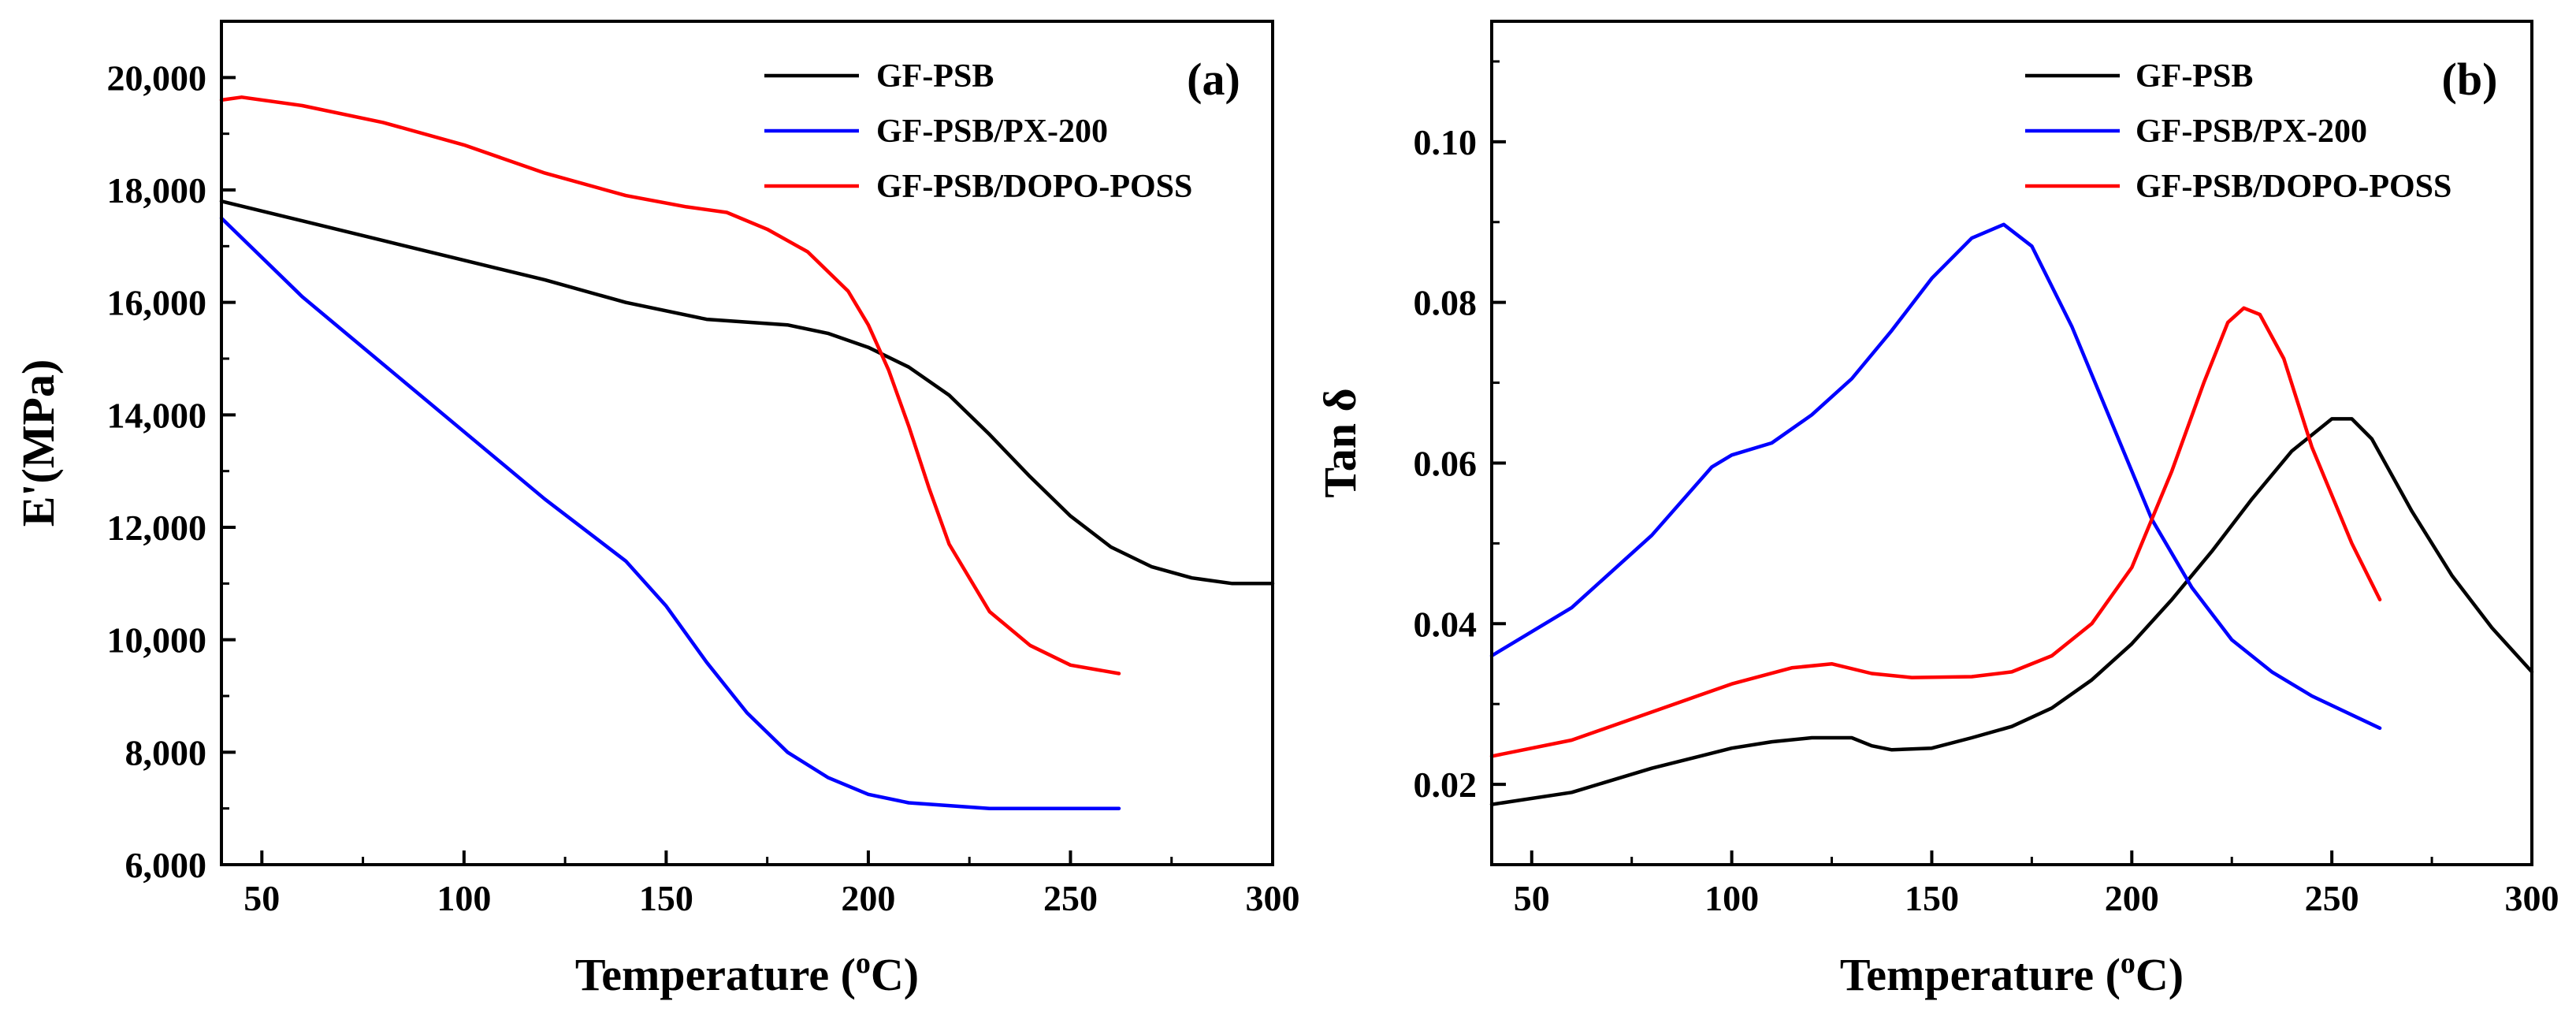 This screenshot has height=1016, width=2576. I want to click on y-tick-label: 18,000, so click(157, 190).